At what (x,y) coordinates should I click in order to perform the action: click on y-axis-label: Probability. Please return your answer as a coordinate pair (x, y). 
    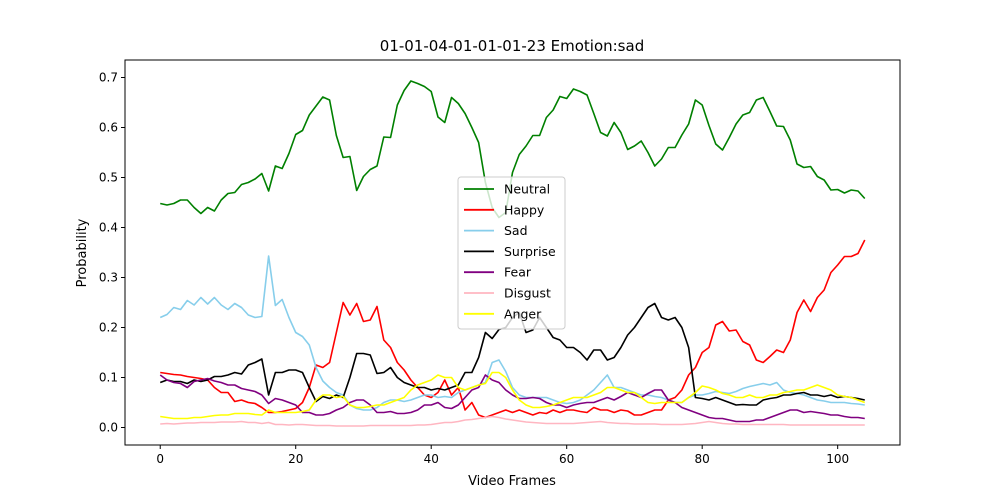
    Looking at the image, I should click on (82, 252).